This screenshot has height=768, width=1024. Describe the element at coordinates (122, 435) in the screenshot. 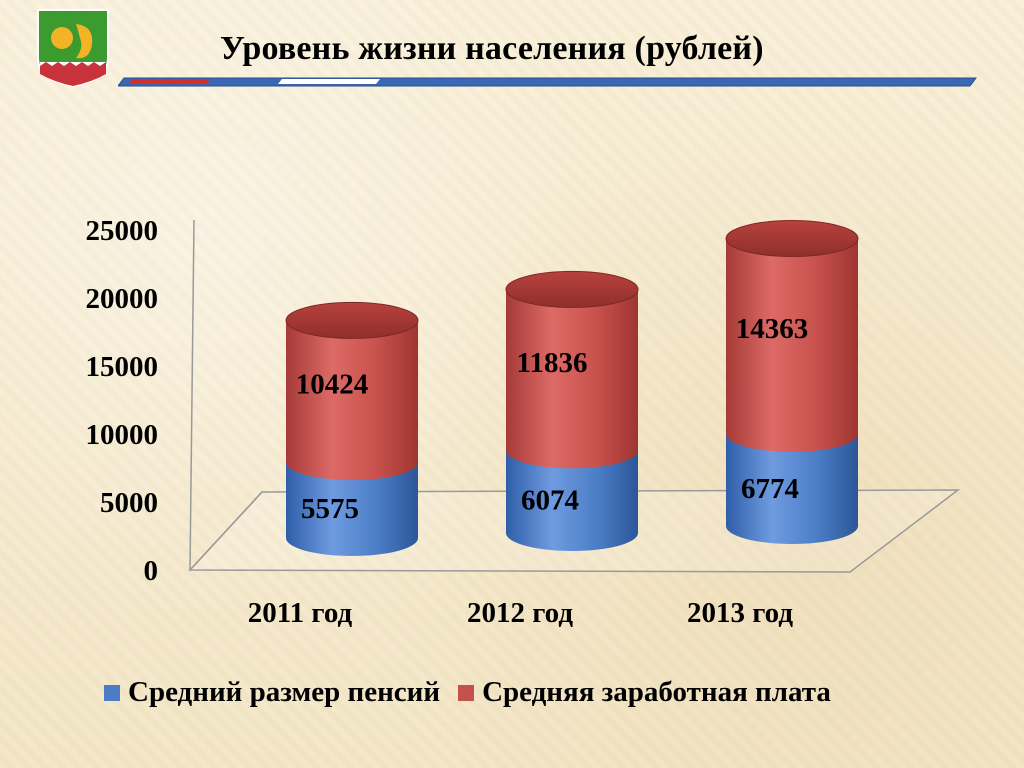

I see `y-tick-label: 10000` at that location.